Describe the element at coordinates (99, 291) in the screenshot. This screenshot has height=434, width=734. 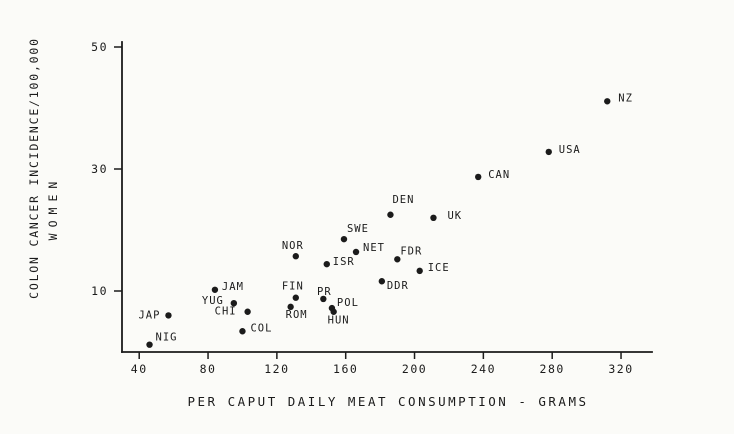
I see `y-tick-label: 10` at that location.